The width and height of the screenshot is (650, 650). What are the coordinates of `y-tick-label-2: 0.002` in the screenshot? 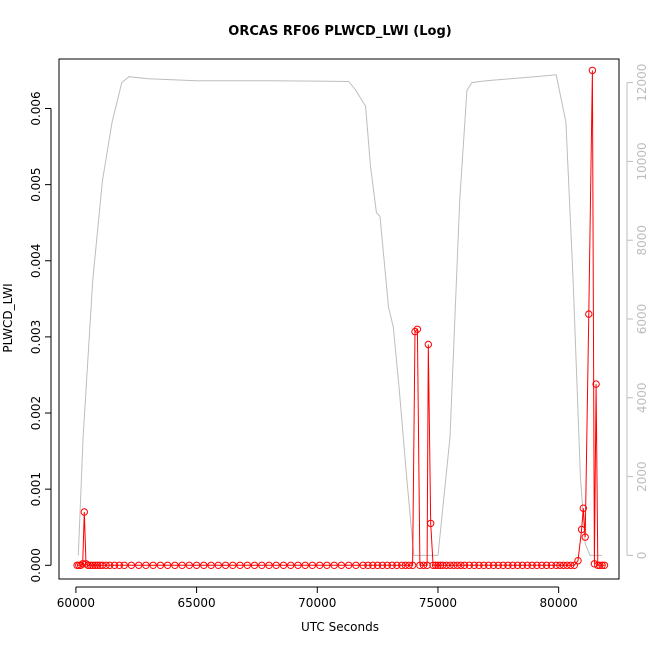 It's located at (36, 413).